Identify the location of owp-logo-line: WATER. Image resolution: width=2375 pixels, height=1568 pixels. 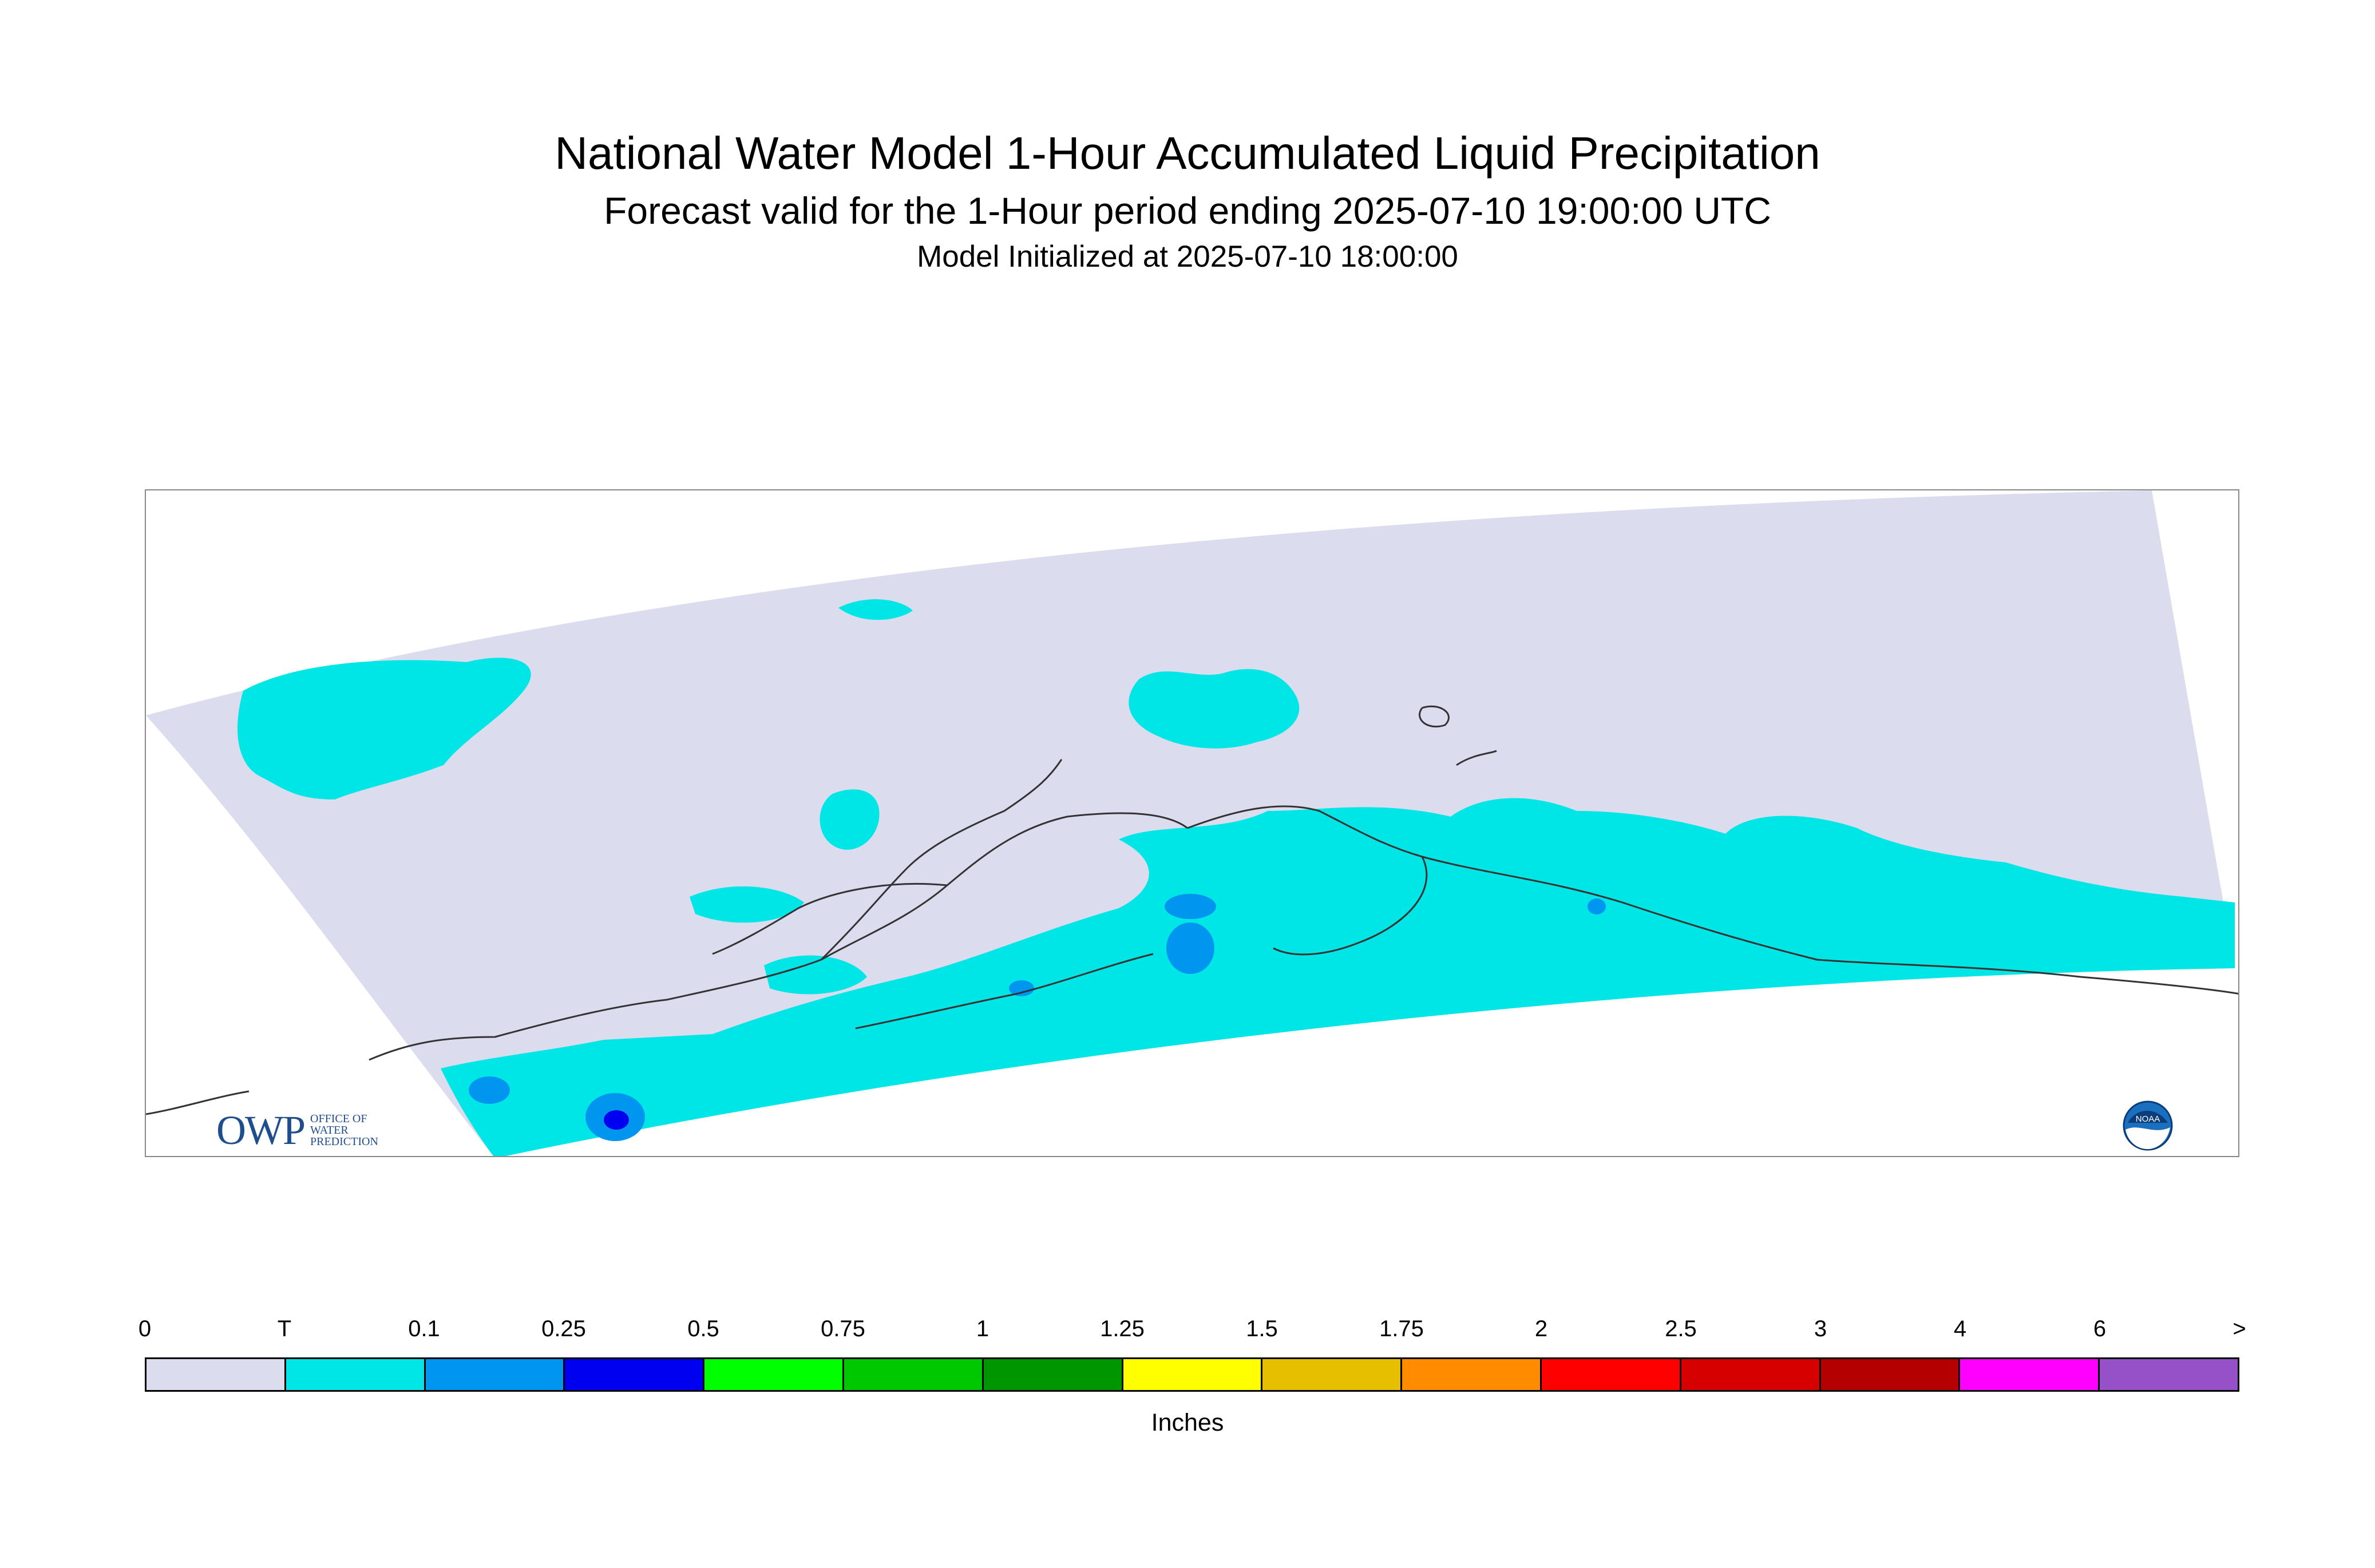
(329, 1130).